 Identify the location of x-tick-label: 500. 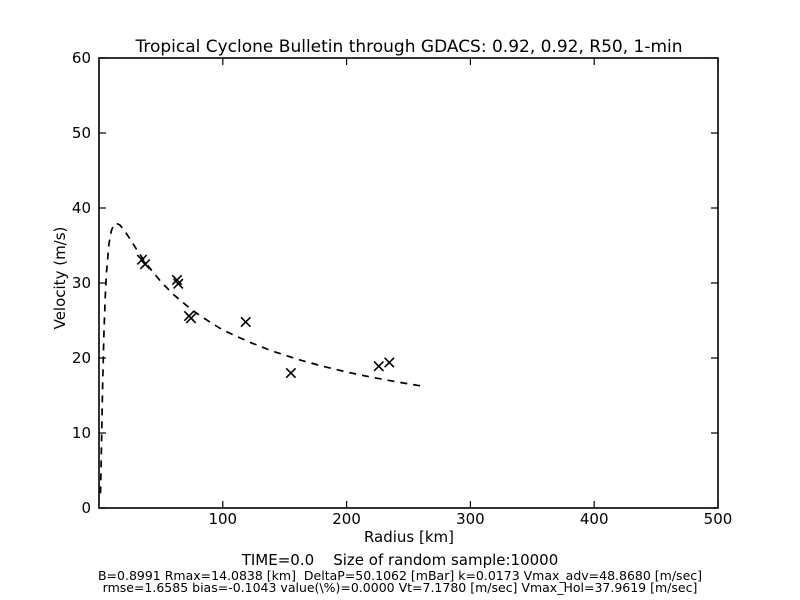
(718, 519).